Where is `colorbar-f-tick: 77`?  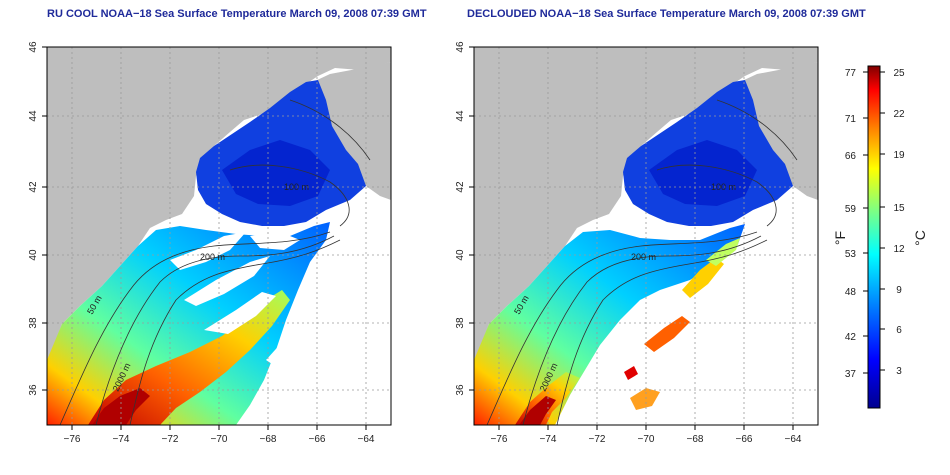 colorbar-f-tick: 77 is located at coordinates (851, 73).